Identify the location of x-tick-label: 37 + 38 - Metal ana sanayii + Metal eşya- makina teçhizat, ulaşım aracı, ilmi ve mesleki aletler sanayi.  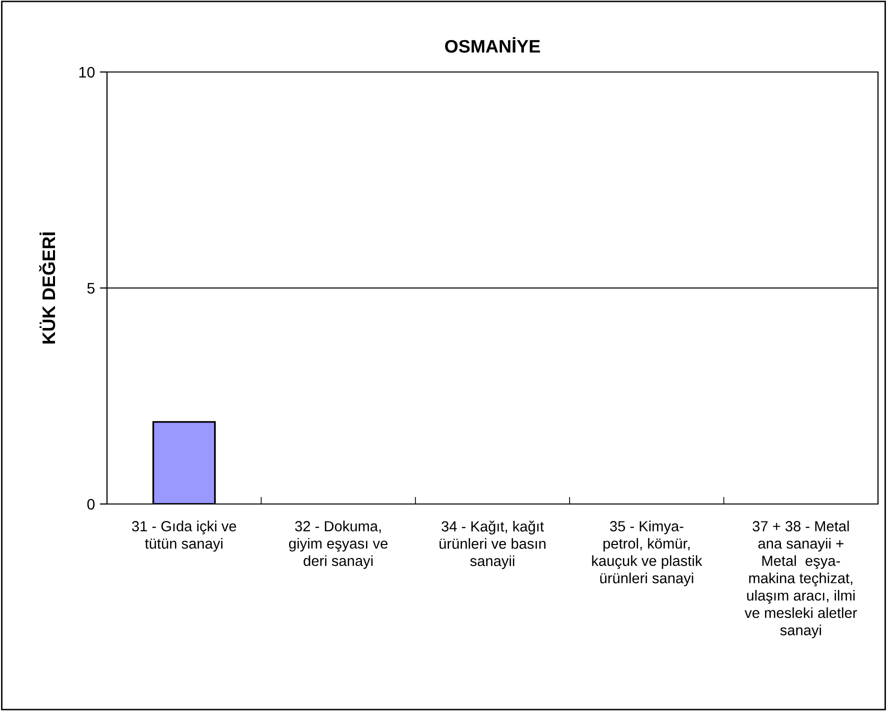
(800, 579).